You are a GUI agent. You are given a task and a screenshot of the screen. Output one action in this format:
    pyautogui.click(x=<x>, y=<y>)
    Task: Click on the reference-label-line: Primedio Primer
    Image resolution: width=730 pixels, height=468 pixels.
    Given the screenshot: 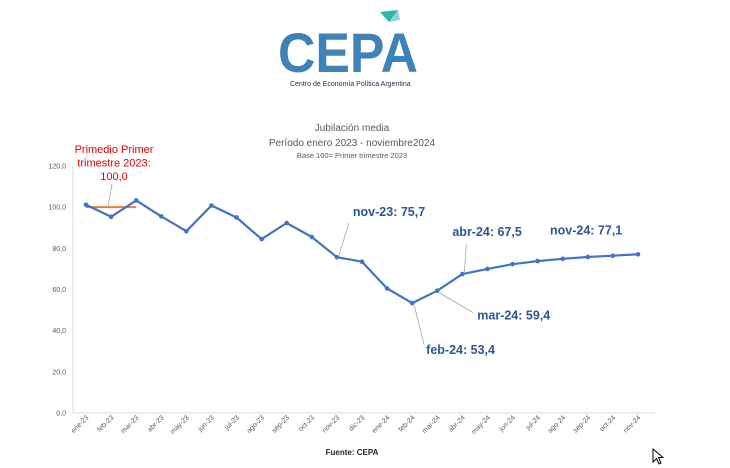 What is the action you would take?
    pyautogui.click(x=114, y=150)
    